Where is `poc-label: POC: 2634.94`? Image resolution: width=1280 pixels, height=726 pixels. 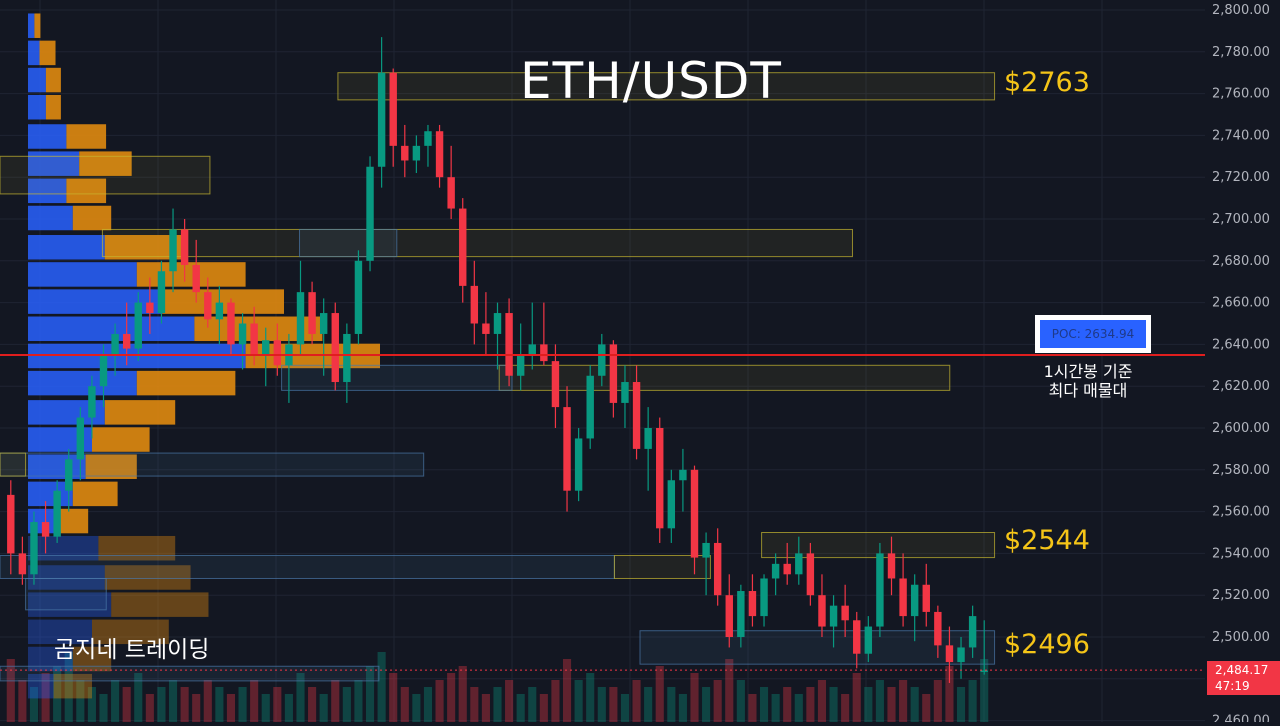 poc-label: POC: 2634.94 is located at coordinates (1093, 334).